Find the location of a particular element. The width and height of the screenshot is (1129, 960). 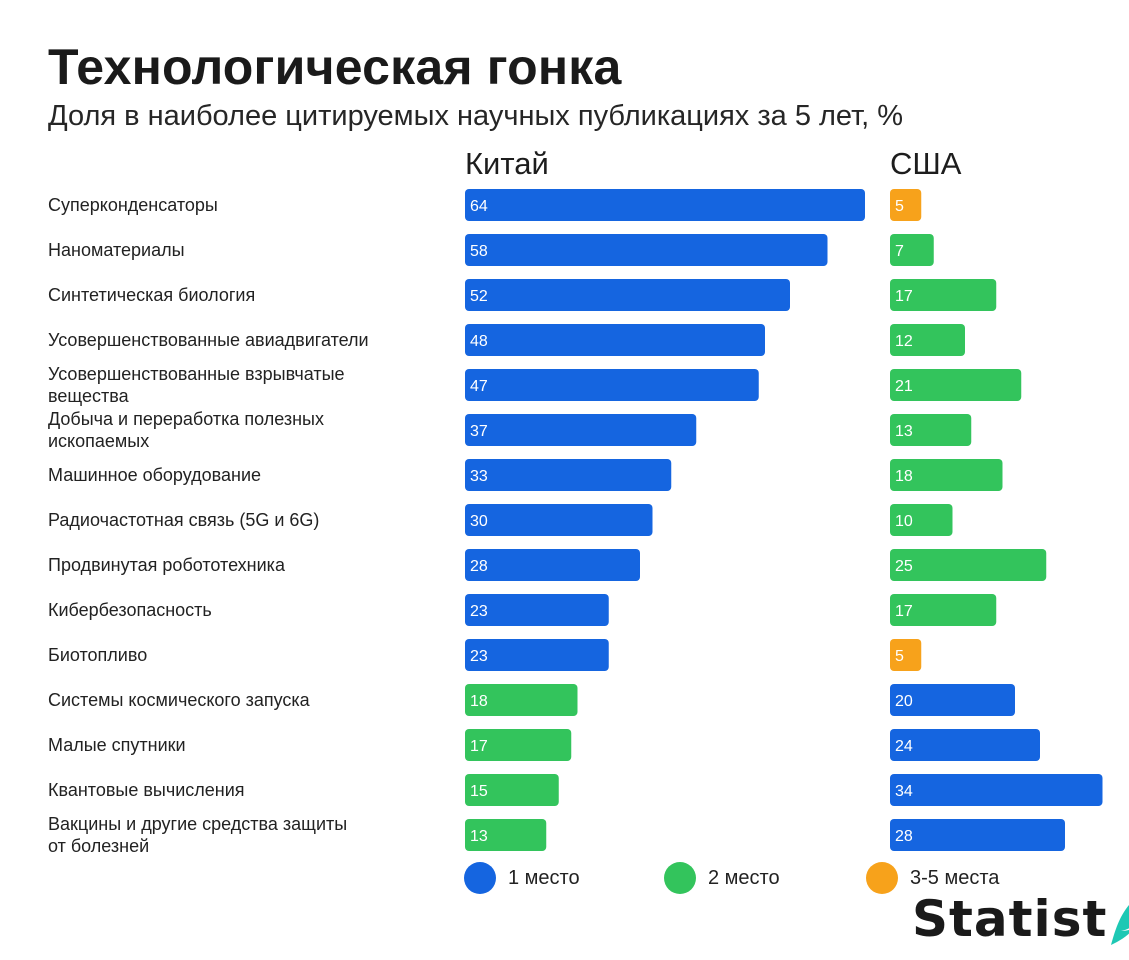

logo-feather-icon is located at coordinates (1120, 925).